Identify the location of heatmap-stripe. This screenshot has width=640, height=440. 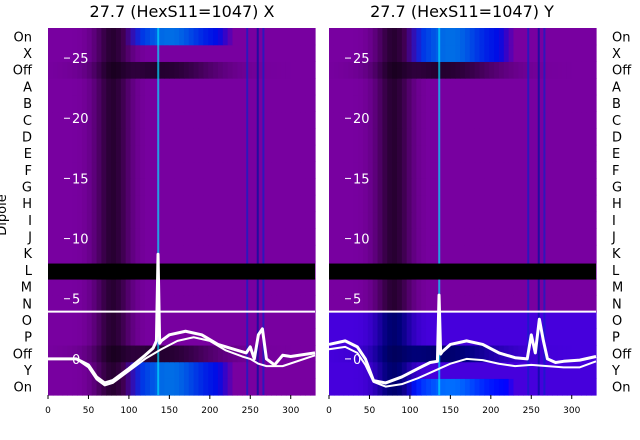
(439, 211).